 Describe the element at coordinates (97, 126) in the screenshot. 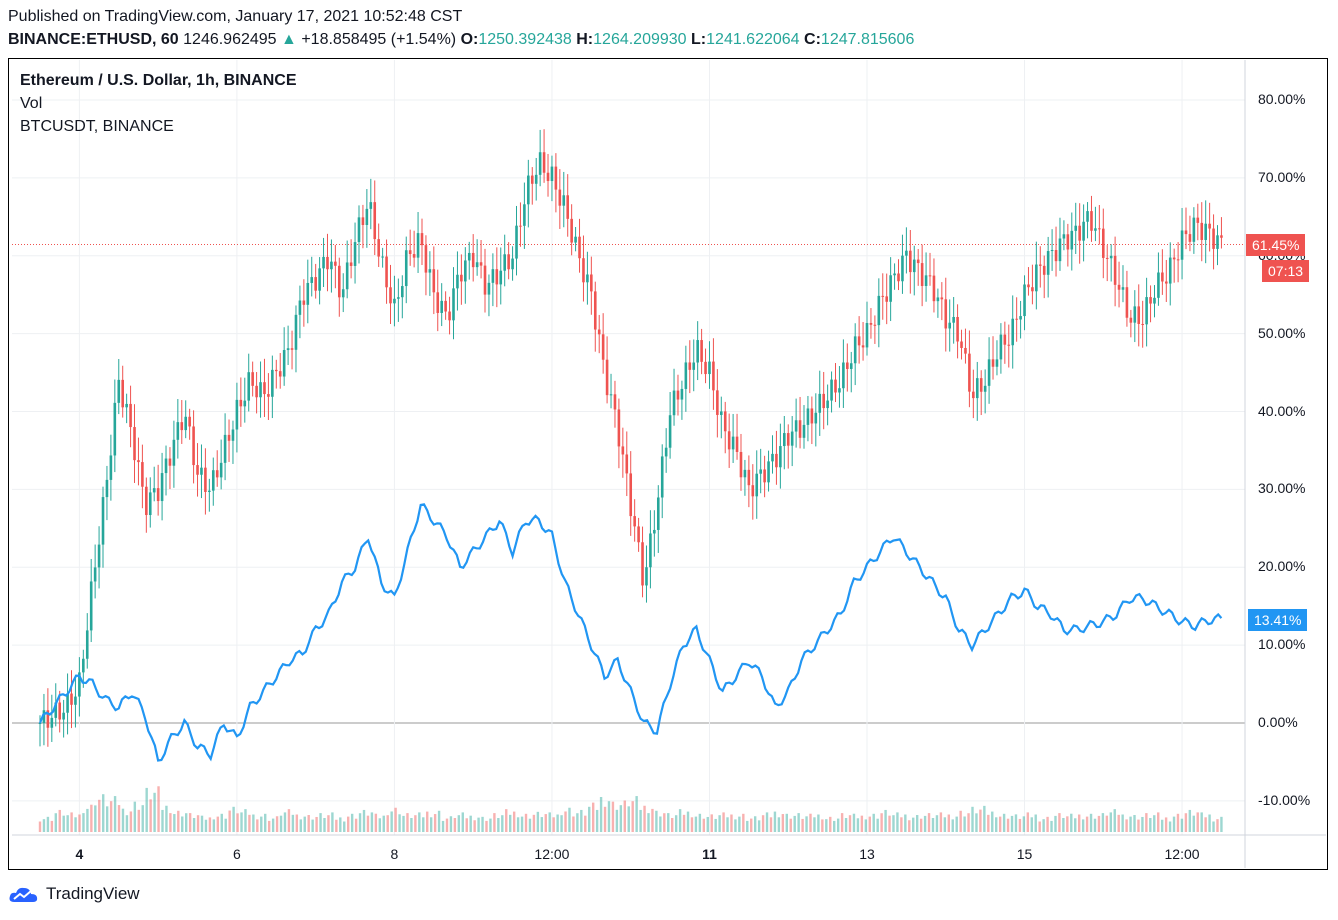

I see `legend-compare: BTCUSDT, BINANCE` at that location.